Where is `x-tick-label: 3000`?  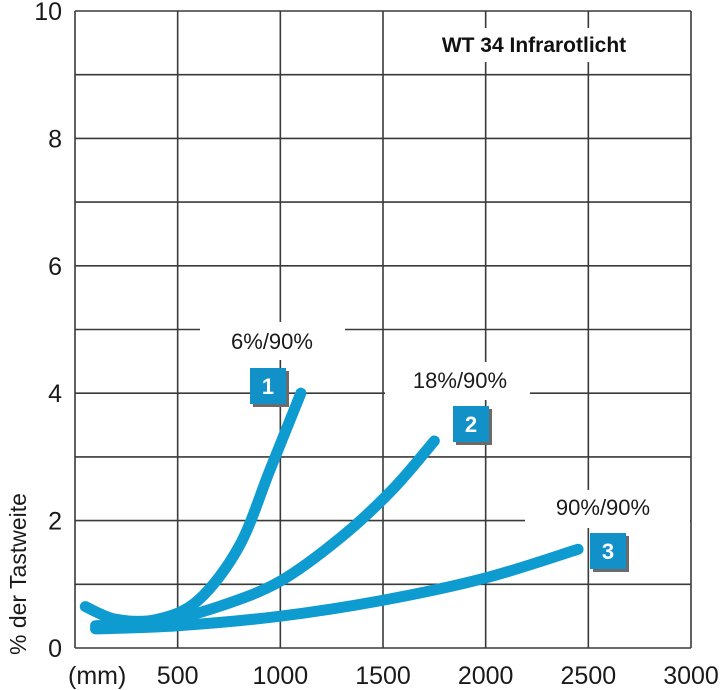
x-tick-label: 3000 is located at coordinates (691, 676).